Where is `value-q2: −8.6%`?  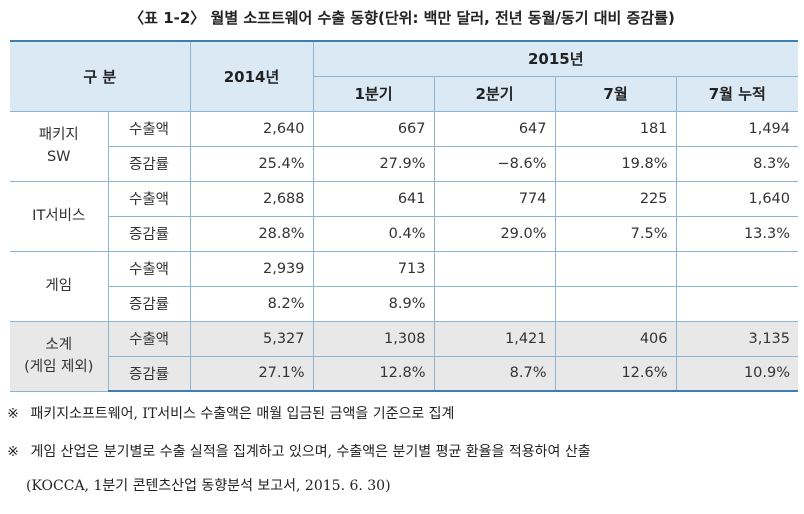 value-q2: −8.6% is located at coordinates (494, 163).